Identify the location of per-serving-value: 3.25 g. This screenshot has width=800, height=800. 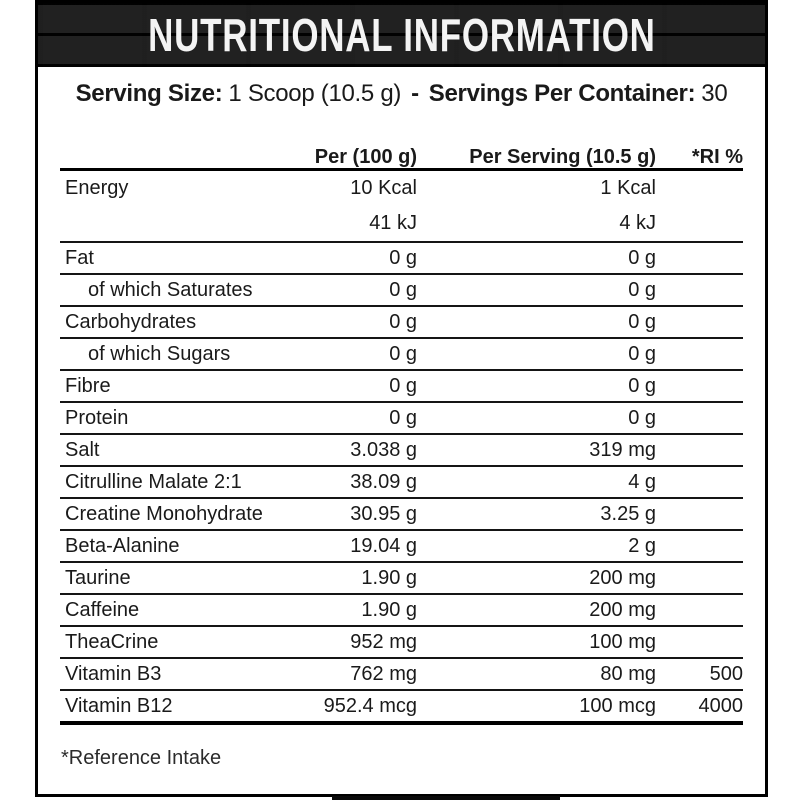
(628, 513).